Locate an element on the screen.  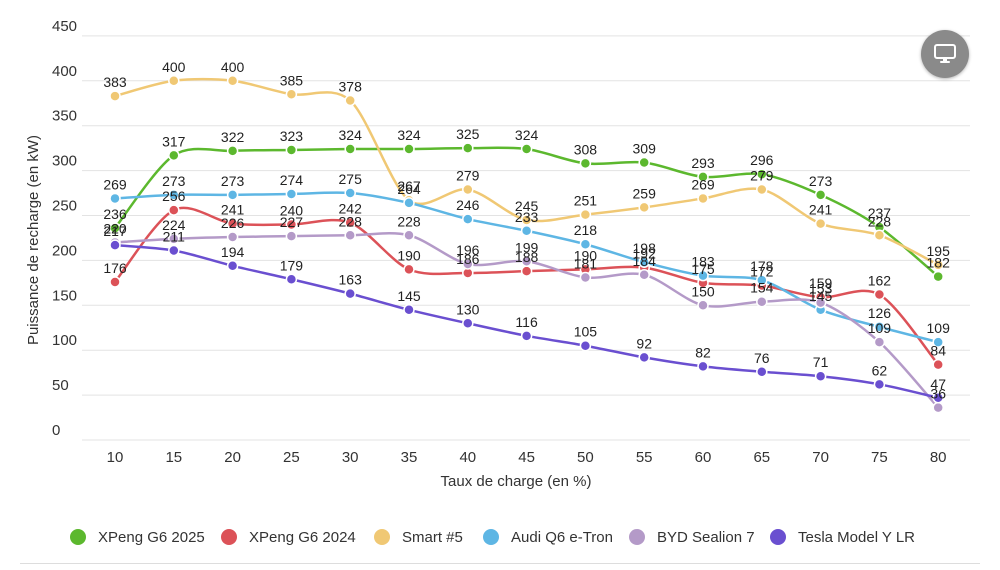
data-label: 227 is located at coordinates (292, 222).